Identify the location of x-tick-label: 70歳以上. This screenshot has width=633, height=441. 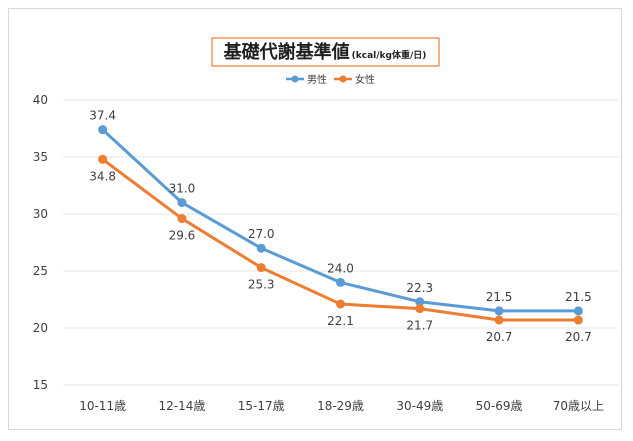
(578, 406).